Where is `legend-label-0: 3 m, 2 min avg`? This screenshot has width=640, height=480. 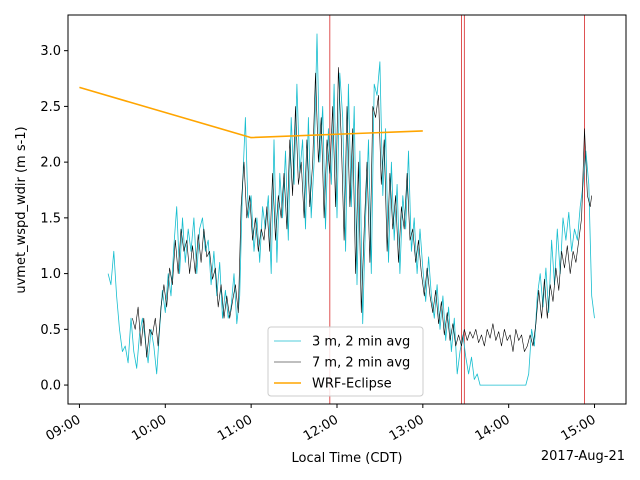 legend-label-0: 3 m, 2 min avg is located at coordinates (361, 342).